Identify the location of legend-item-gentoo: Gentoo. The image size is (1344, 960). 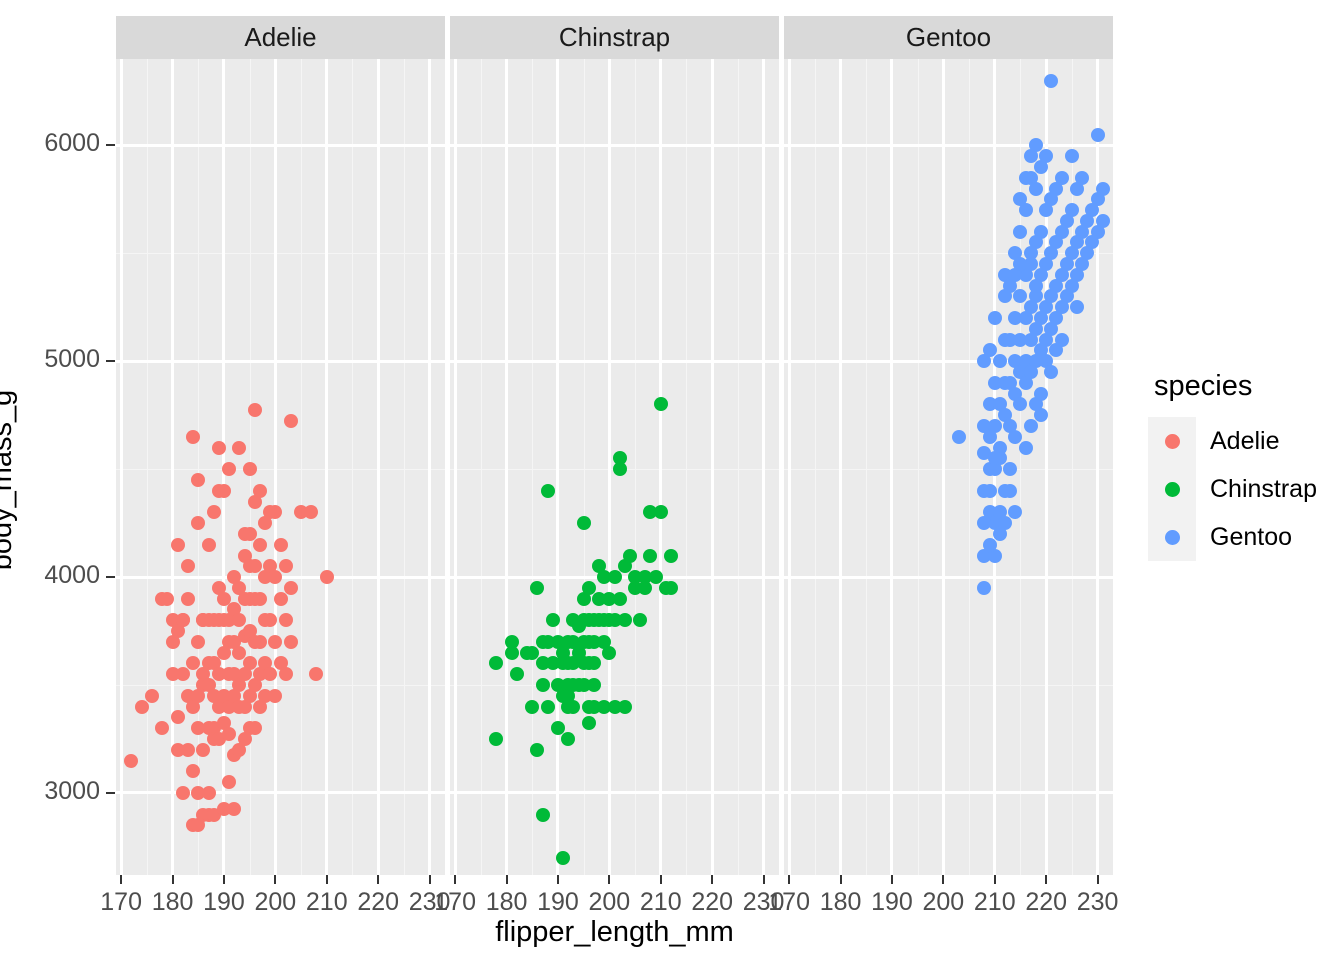
(1232, 537).